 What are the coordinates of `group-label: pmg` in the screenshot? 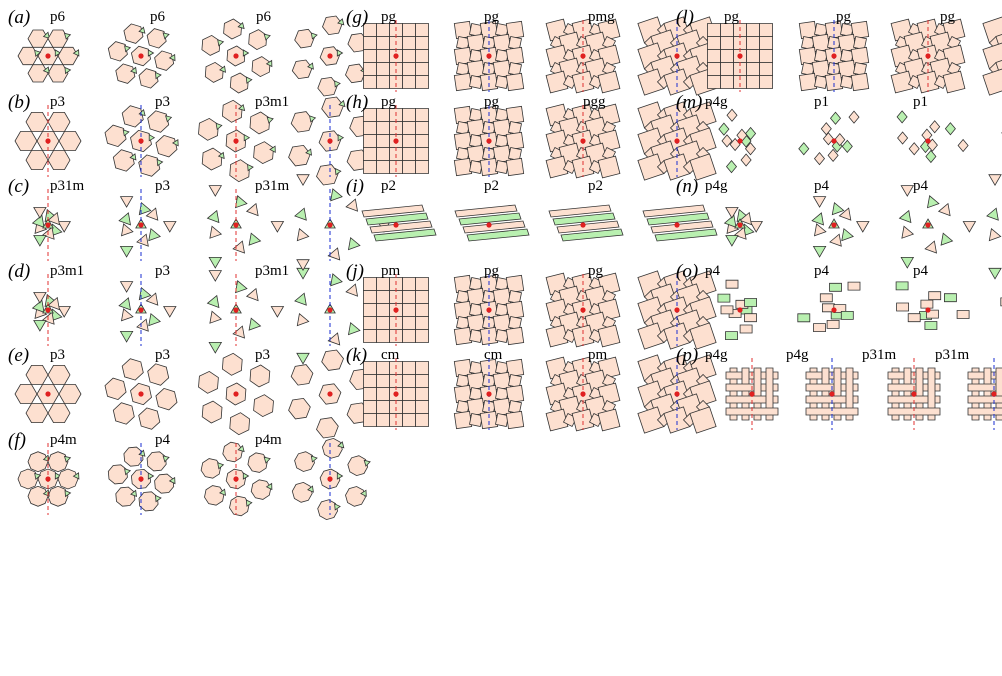 It's located at (601, 17).